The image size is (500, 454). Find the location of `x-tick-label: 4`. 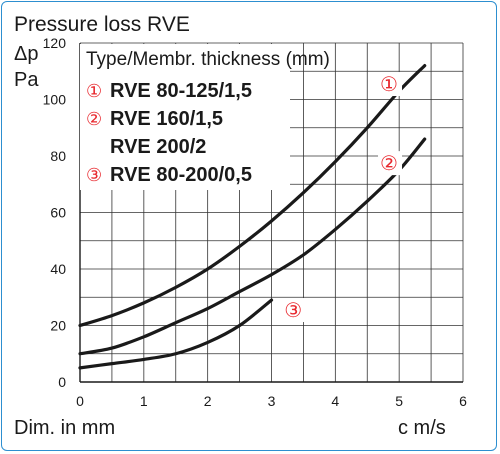

x-tick-label: 4 is located at coordinates (335, 401).